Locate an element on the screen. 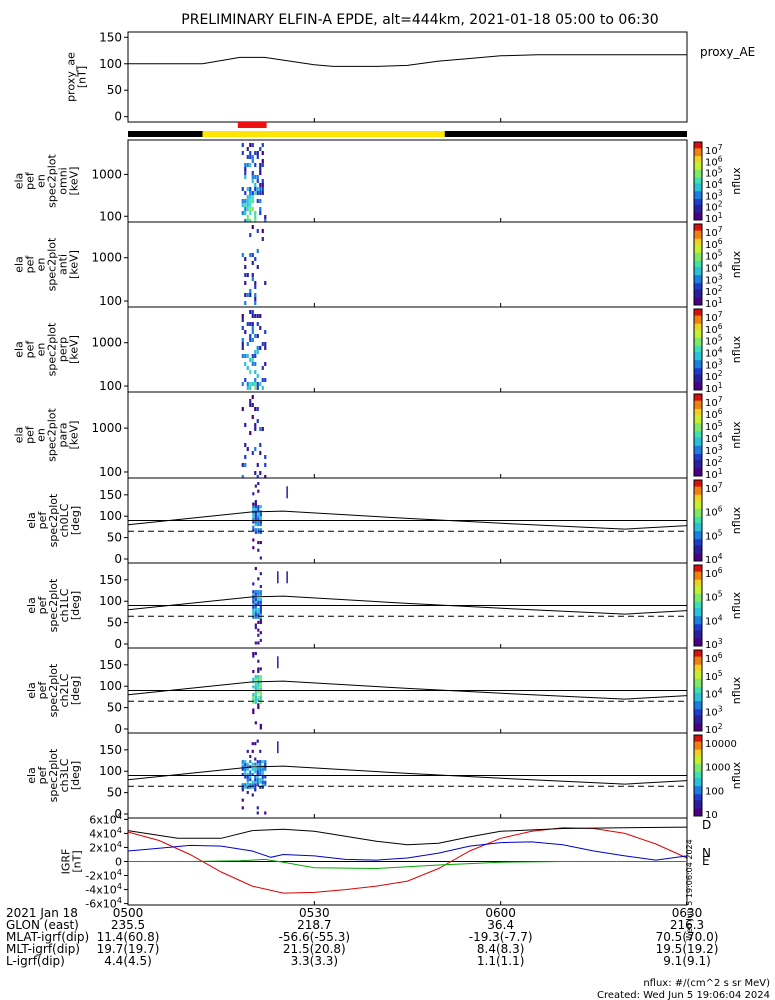  x-tick-label: -19.3(-7.7) is located at coordinates (501, 937).